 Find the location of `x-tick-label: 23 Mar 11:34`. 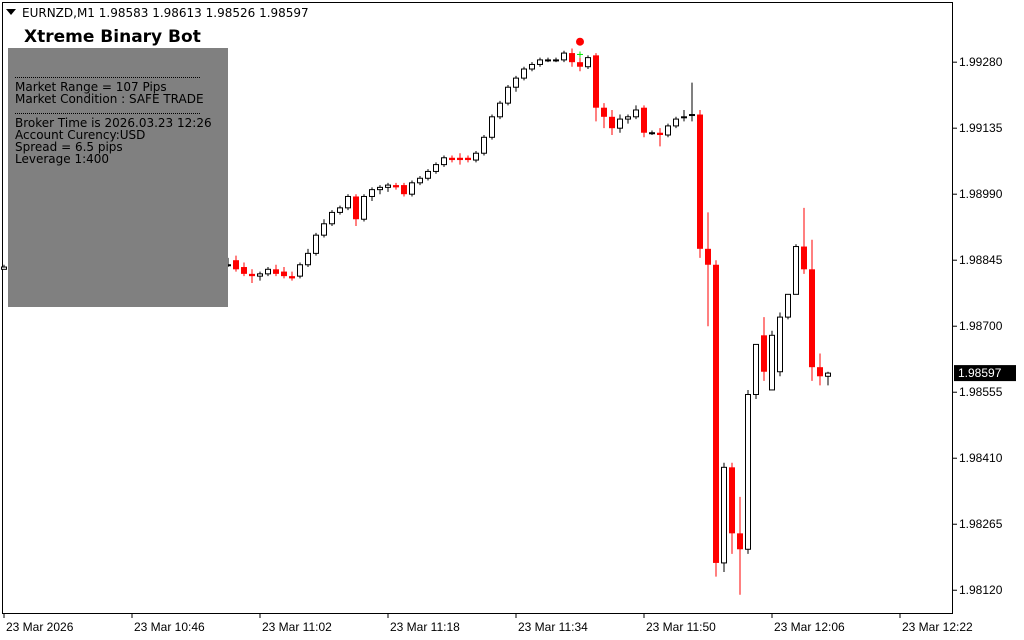

x-tick-label: 23 Mar 11:34 is located at coordinates (553, 627).